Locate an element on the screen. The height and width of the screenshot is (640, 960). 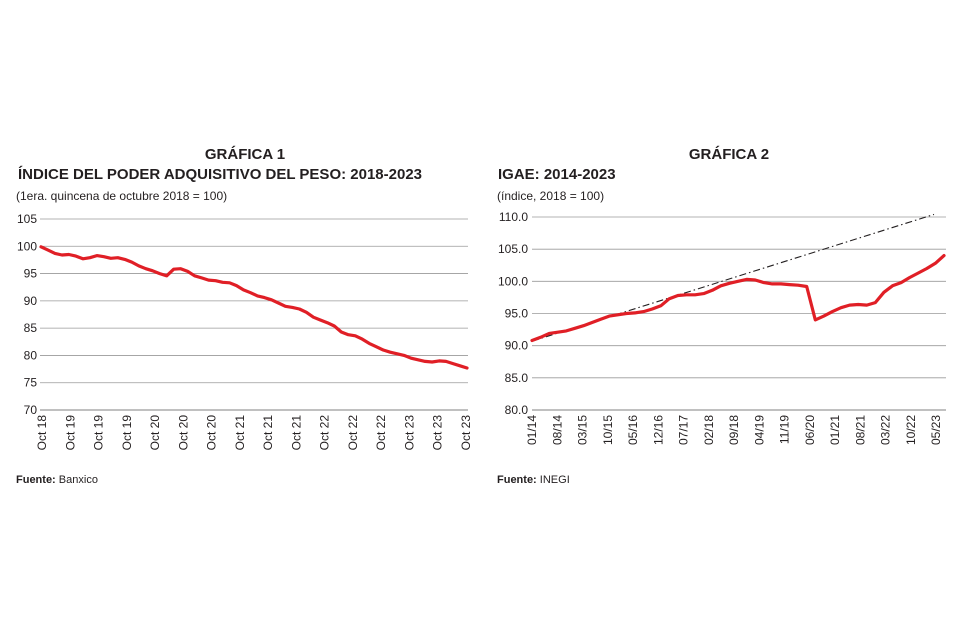
chart-2-xtick-label: 06/20 is located at coordinates (810, 430).